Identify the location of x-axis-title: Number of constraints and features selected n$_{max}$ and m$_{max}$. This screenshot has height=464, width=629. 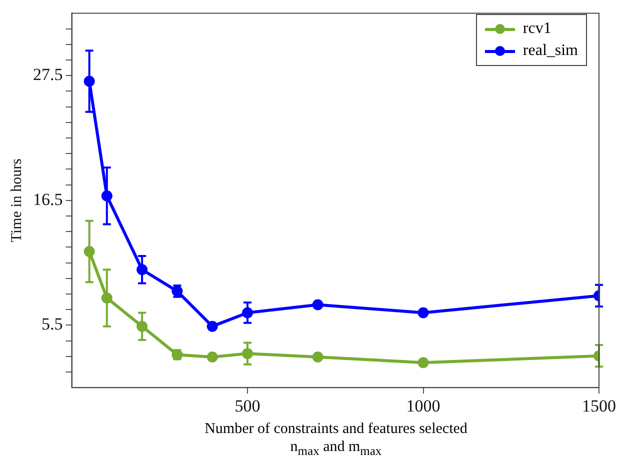
(336, 440).